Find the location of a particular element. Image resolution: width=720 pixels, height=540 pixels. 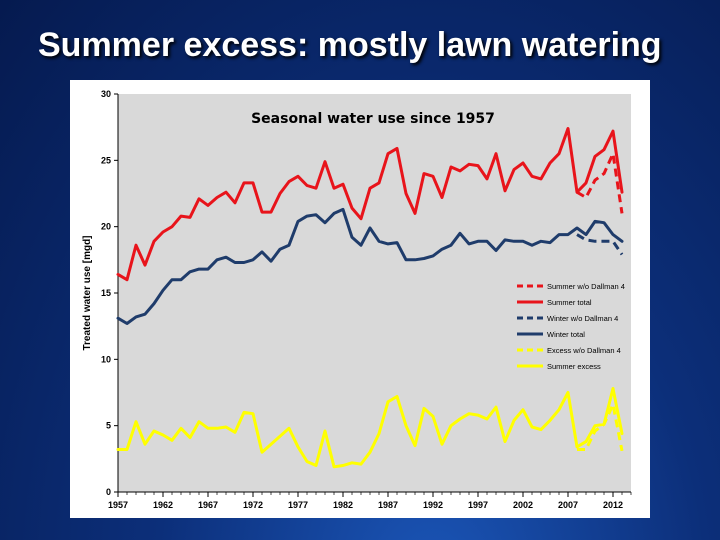

y-tick-label: 10 is located at coordinates (106, 359).